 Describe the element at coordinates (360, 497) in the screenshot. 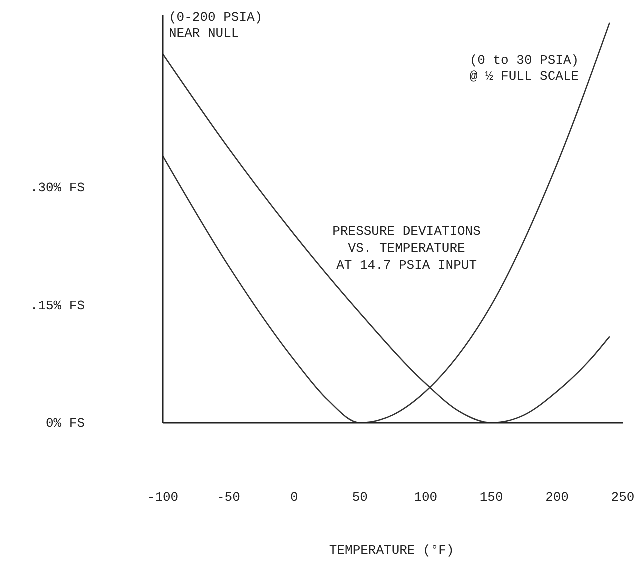

I see `x-tick-label: 50` at that location.